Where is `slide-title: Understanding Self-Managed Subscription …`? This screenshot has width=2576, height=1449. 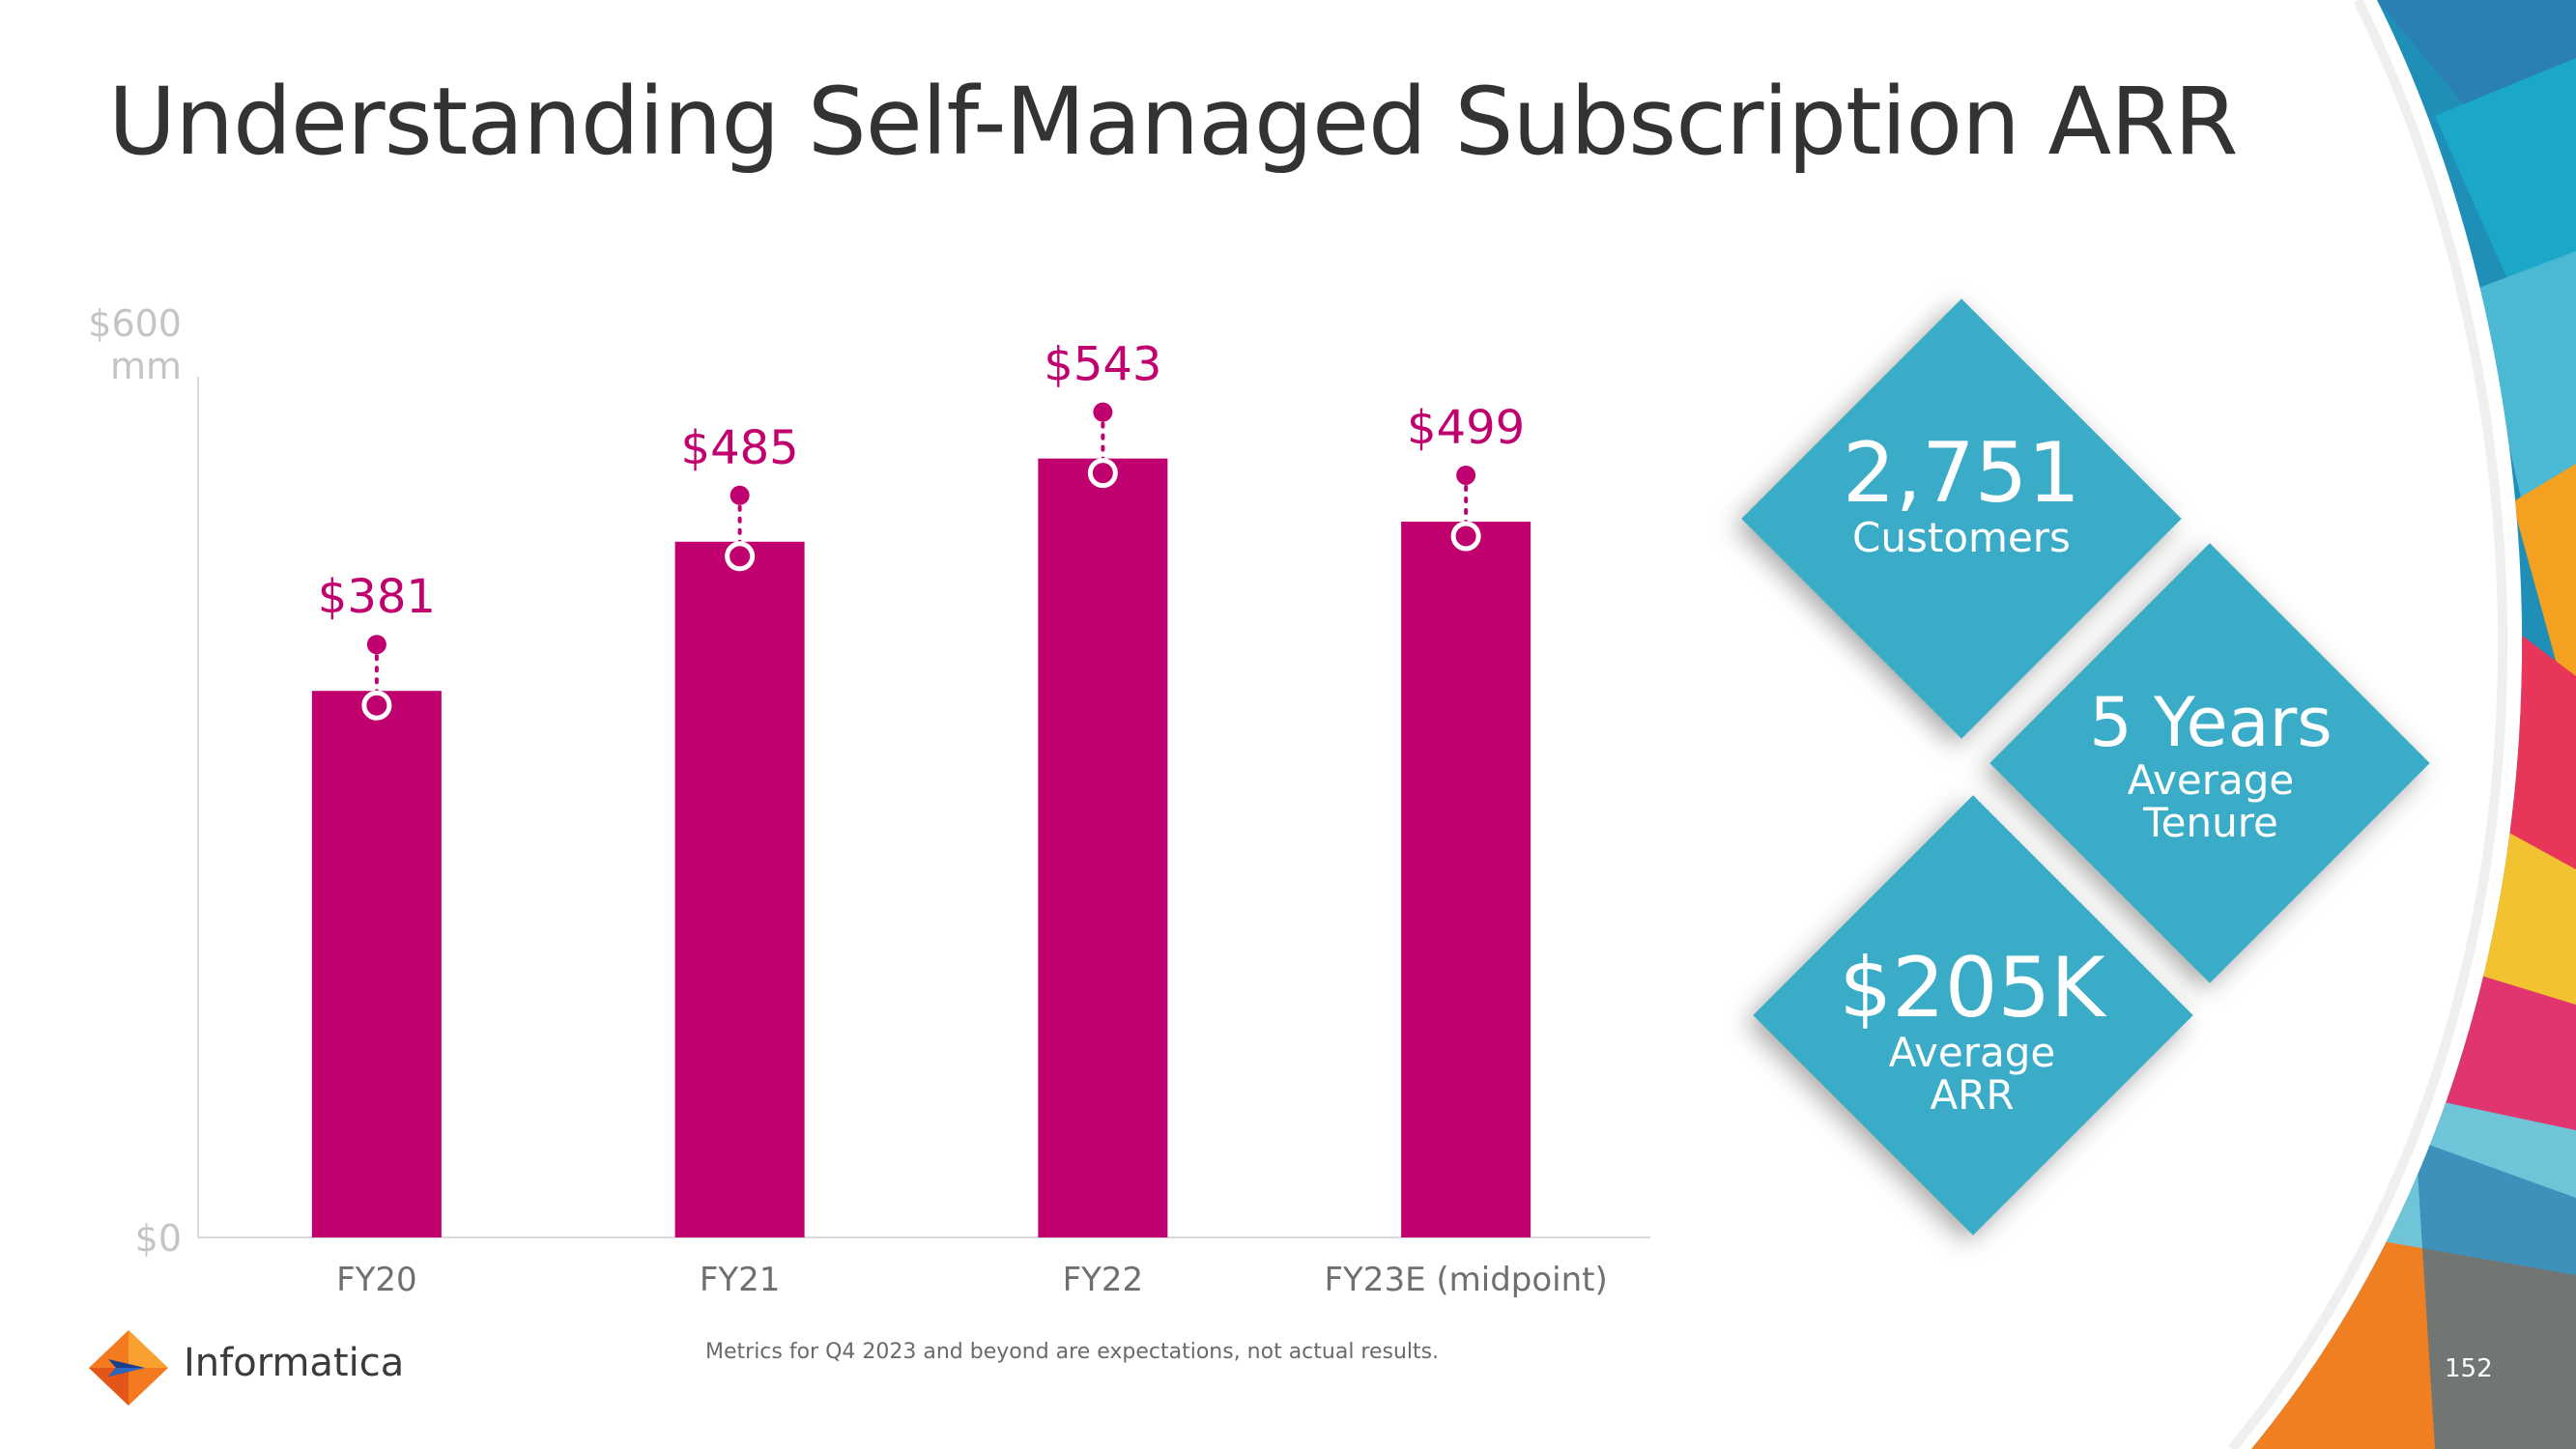
slide-title: Understanding Self-Managed Subscription … is located at coordinates (1173, 122).